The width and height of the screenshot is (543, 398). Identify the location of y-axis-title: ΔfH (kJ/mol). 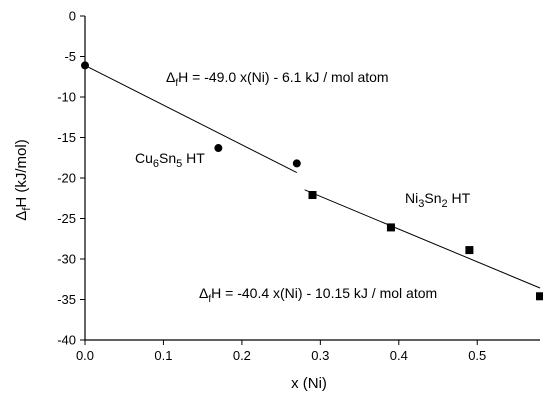
(23, 179).